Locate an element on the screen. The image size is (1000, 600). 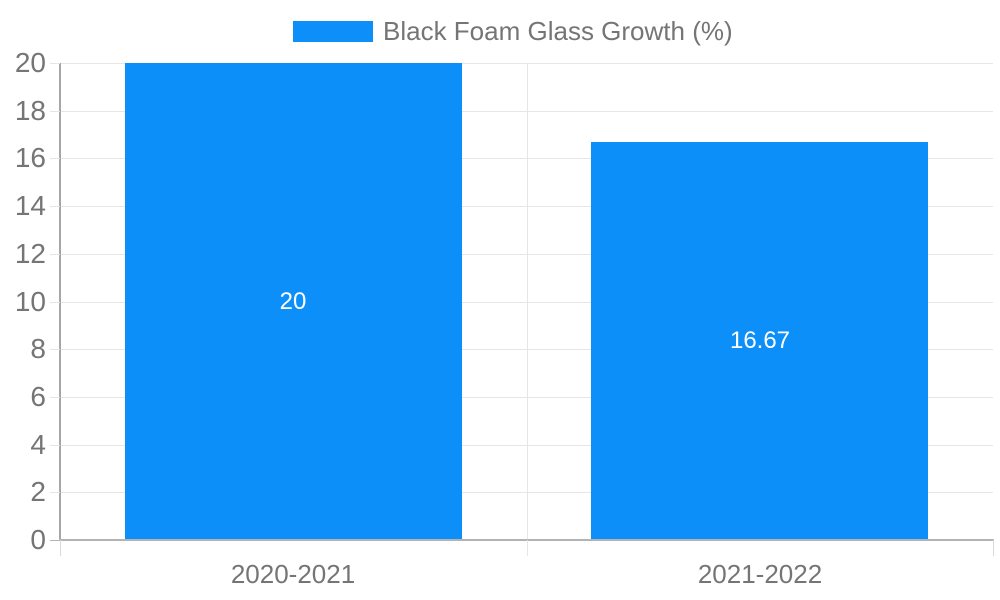
y-tick-label: 6 is located at coordinates (38, 396).